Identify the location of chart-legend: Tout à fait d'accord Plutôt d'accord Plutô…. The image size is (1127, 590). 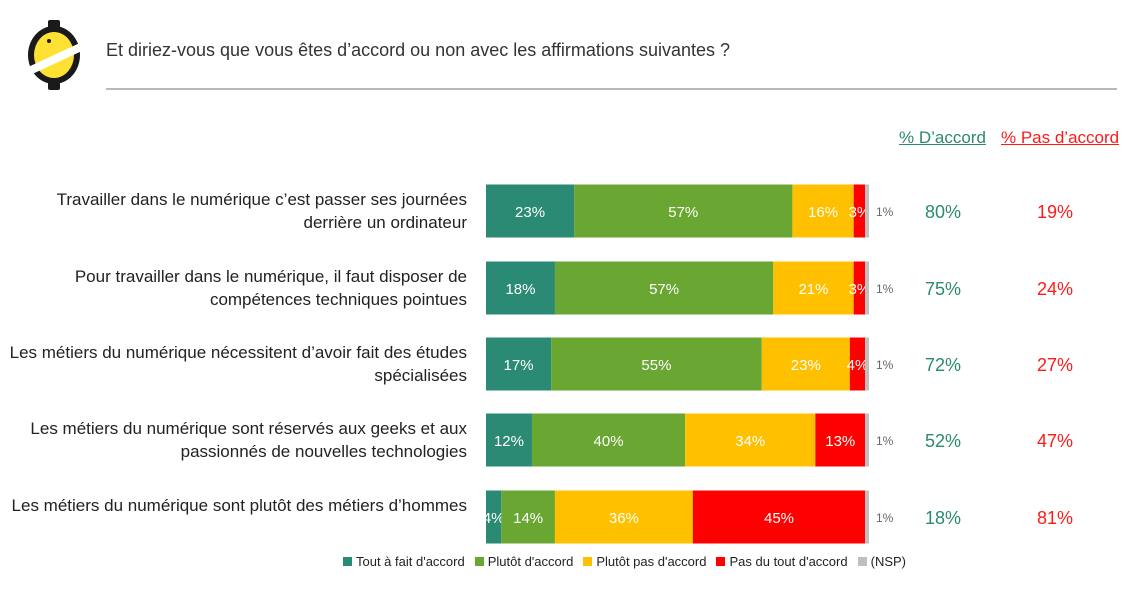
(629, 561).